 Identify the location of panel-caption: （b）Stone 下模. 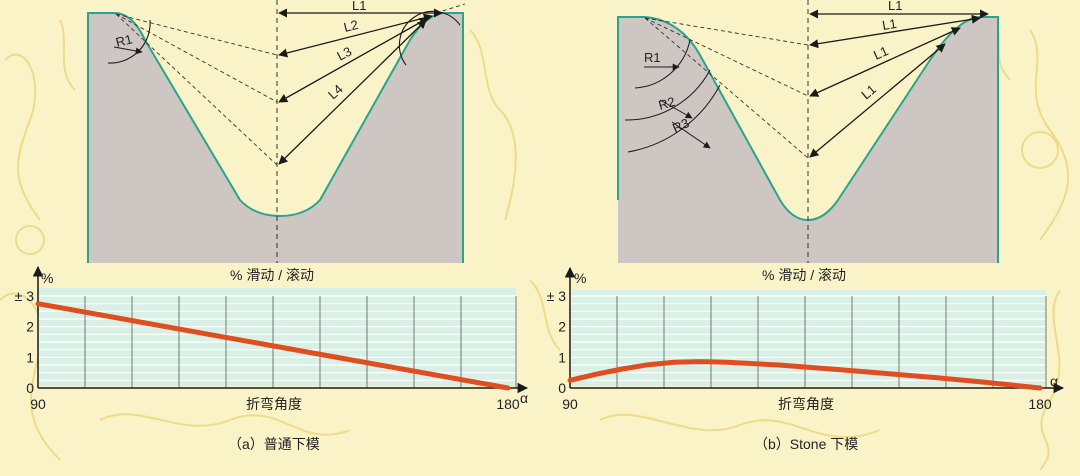
(806, 444).